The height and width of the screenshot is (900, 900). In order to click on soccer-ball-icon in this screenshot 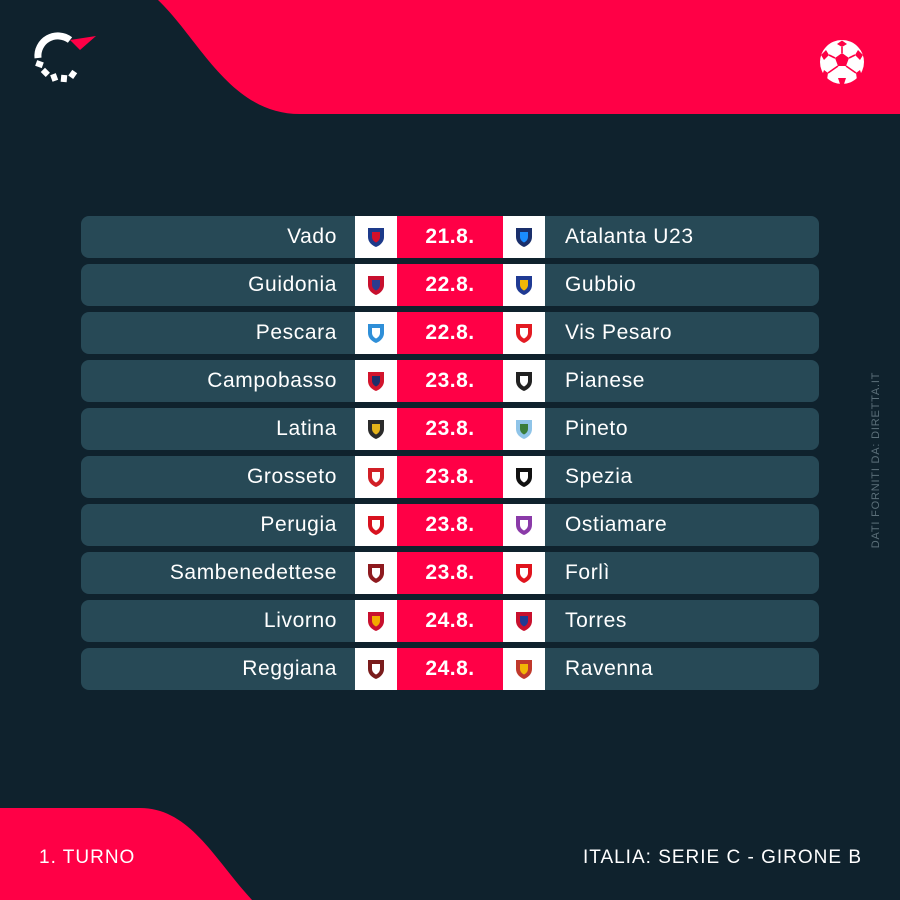, I will do `click(842, 62)`.